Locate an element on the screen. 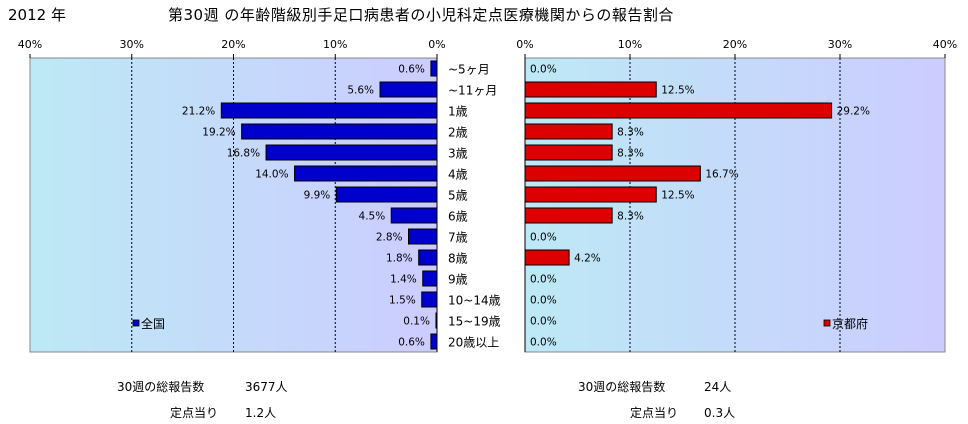 This screenshot has height=424, width=968. category-label: 3歳 is located at coordinates (458, 154).